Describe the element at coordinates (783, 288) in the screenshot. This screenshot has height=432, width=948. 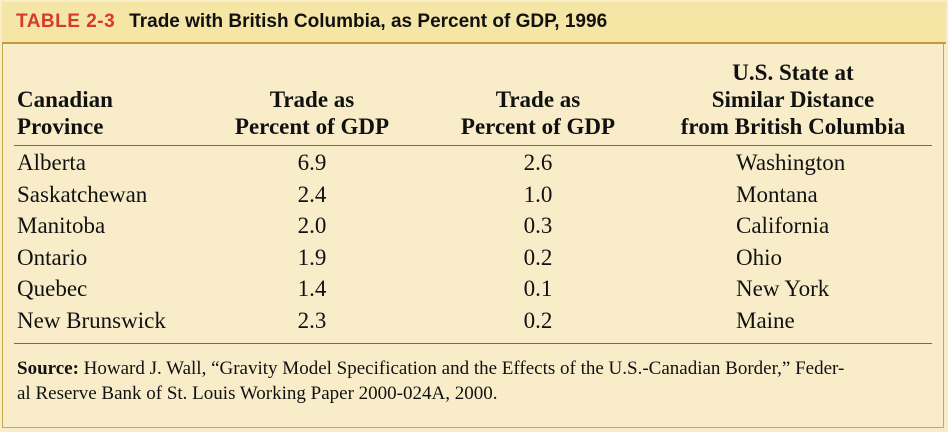
I see `us-state-cell: New York` at that location.